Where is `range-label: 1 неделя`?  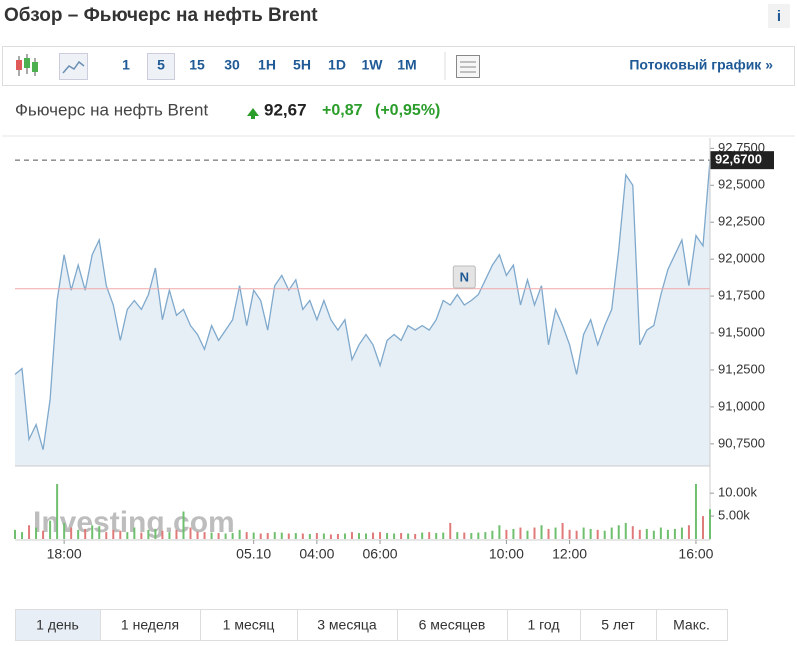 range-label: 1 неделя is located at coordinates (150, 625).